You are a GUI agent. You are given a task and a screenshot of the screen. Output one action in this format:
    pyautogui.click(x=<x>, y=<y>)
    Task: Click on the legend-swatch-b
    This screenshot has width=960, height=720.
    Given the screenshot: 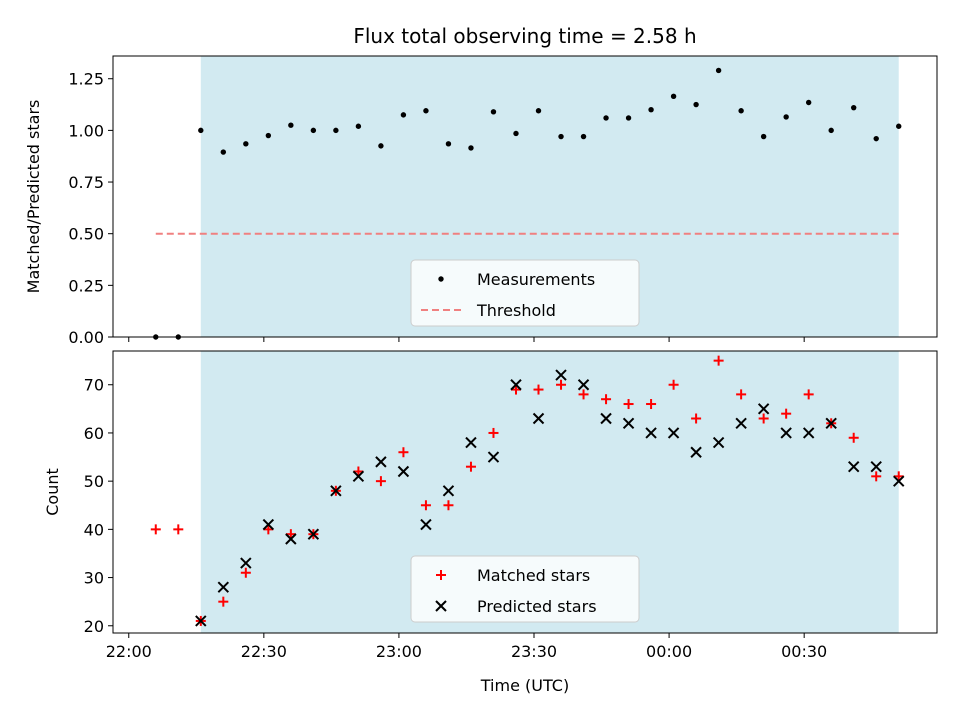 What is the action you would take?
    pyautogui.click(x=441, y=606)
    